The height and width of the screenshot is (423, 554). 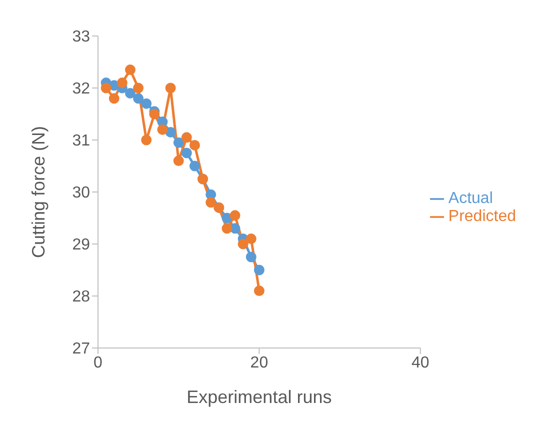 I want to click on x-tick-label: 40, so click(x=421, y=363).